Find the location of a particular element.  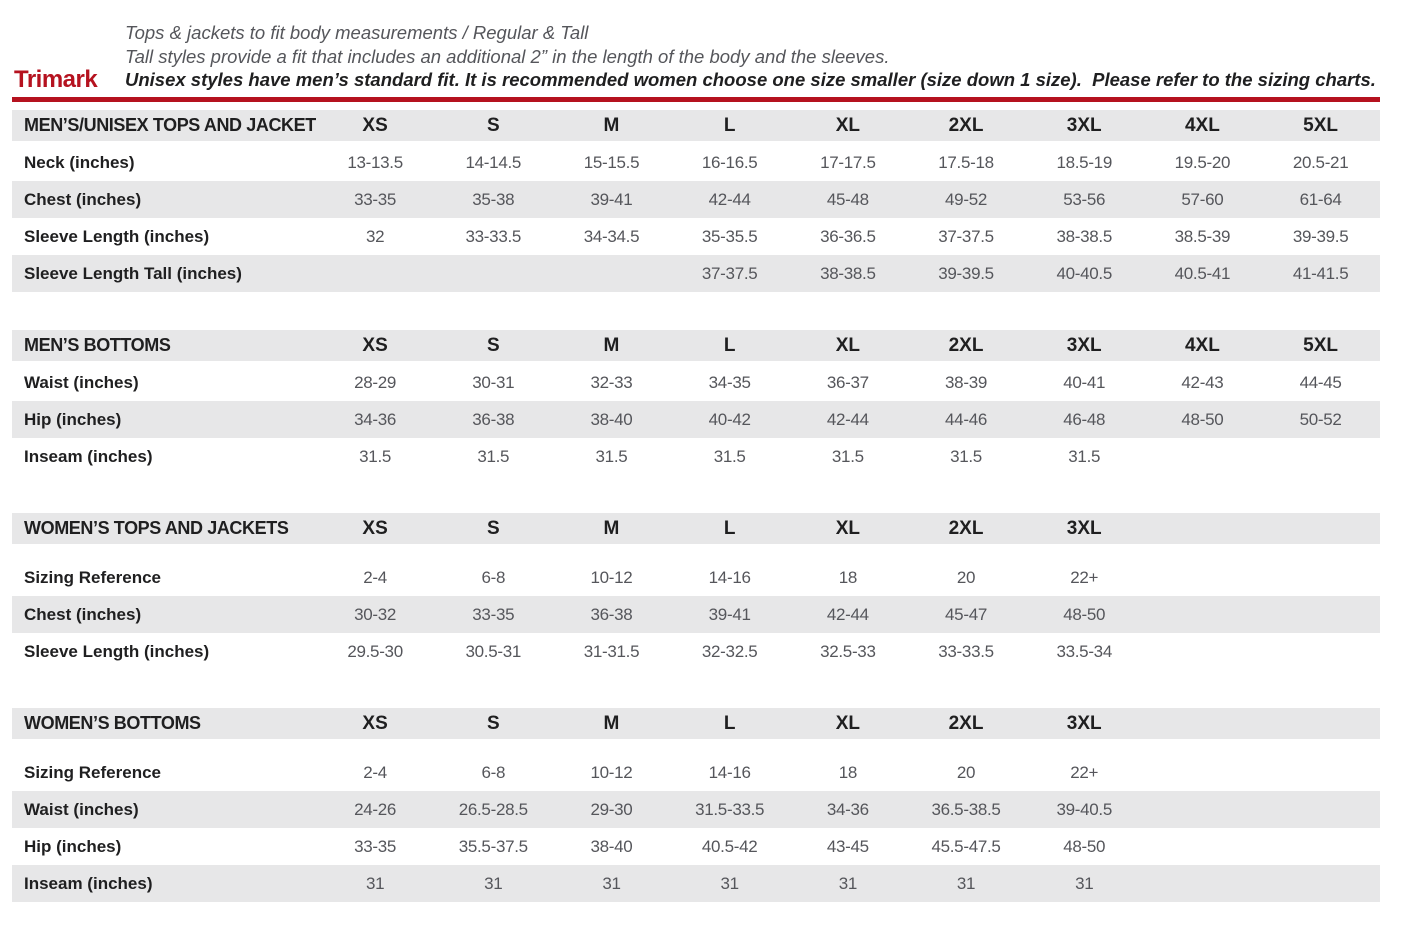

cell-value: 30-32 is located at coordinates (375, 614).